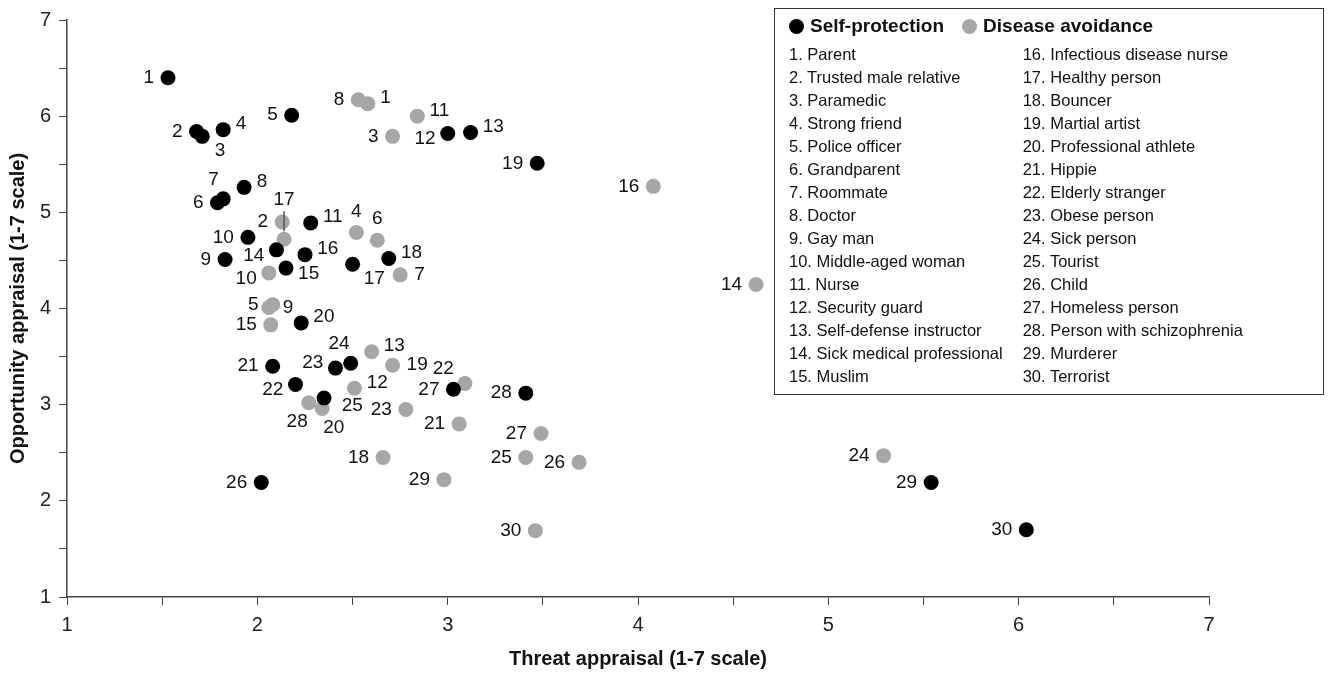  Describe the element at coordinates (629, 185) in the screenshot. I see `annotation: 16` at that location.